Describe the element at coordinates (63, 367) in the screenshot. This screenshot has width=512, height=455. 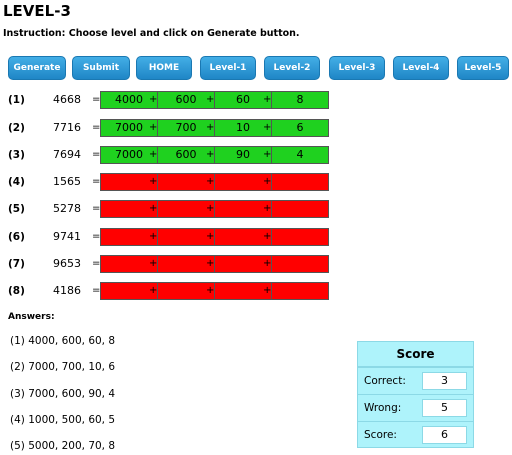
I see `answer-item: (2) 7000, 700, 10, 6` at that location.